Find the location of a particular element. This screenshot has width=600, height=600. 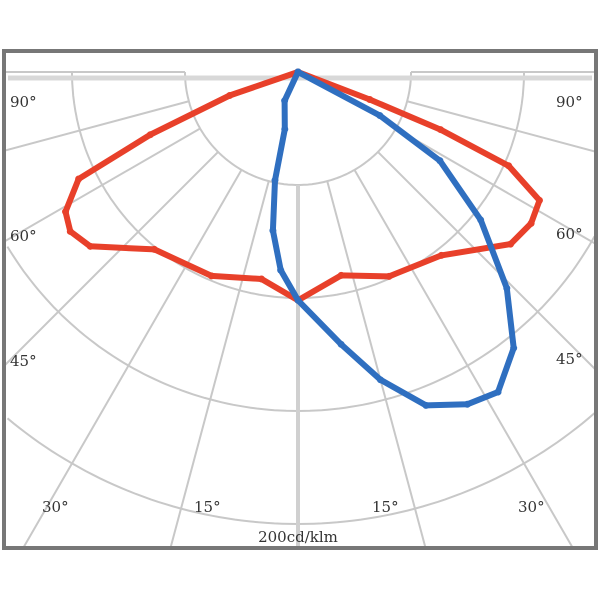

scale-label: 200cd/klm is located at coordinates (298, 537).